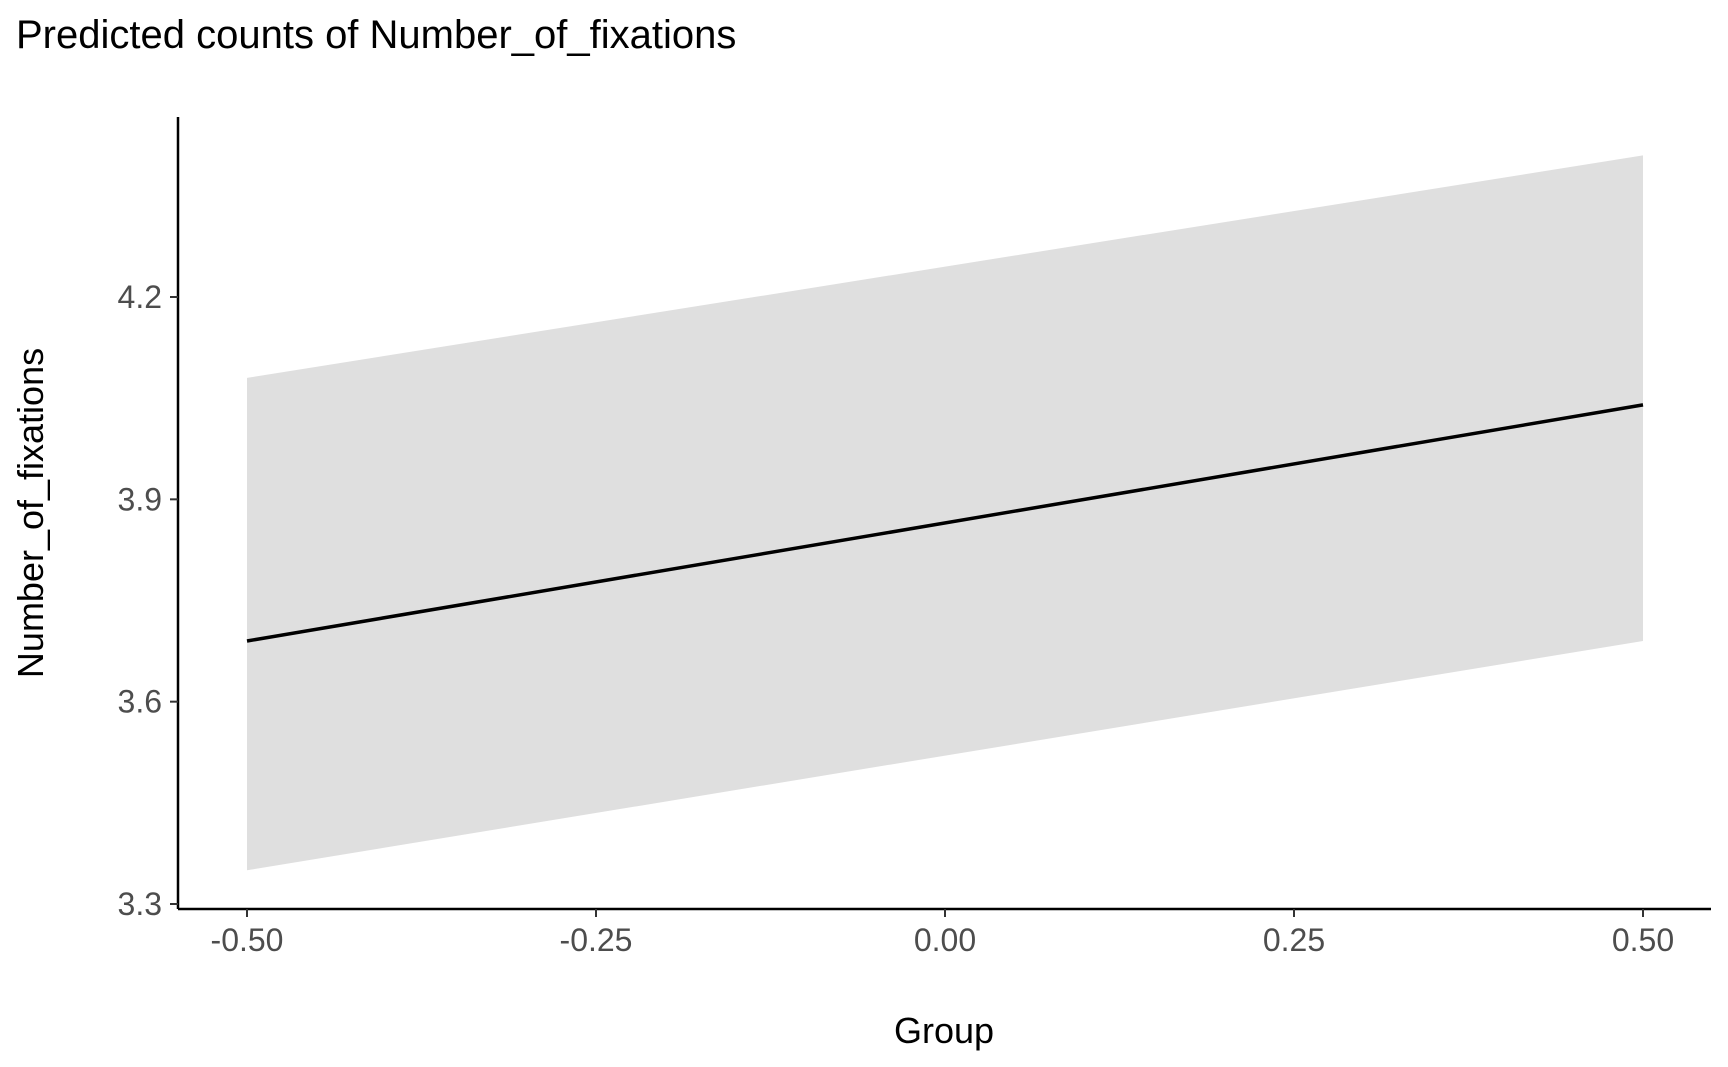 The image size is (1728, 1067). Describe the element at coordinates (140, 297) in the screenshot. I see `y-tick-label: 4.2` at that location.